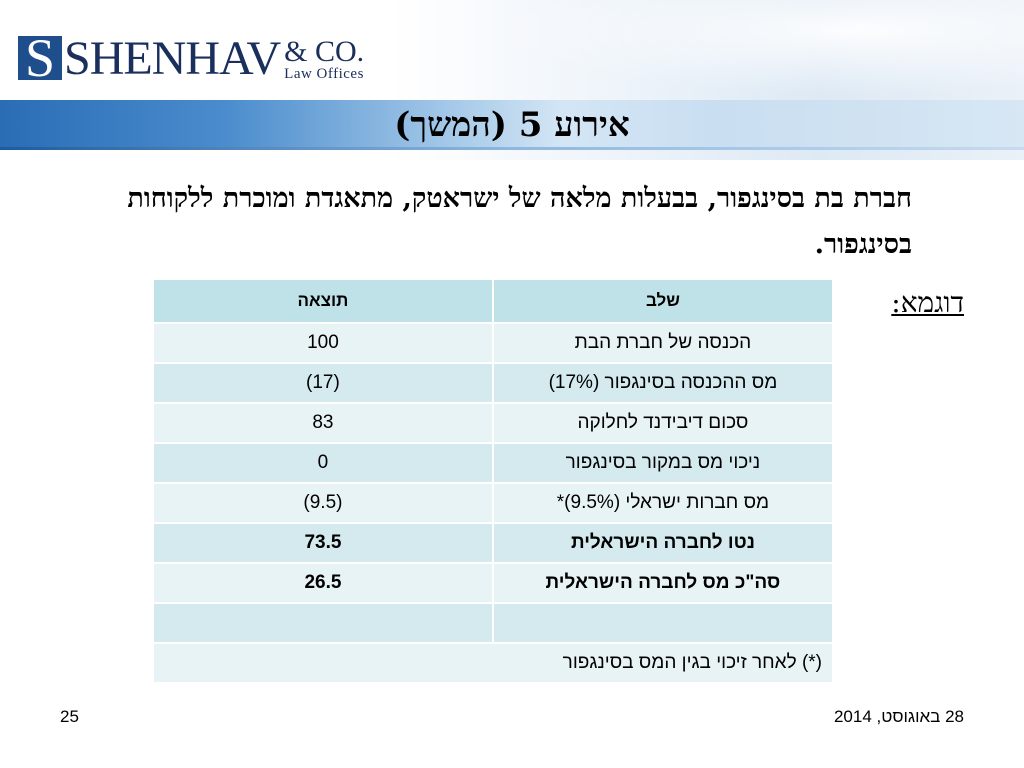 The image size is (1024, 768). Describe the element at coordinates (663, 383) in the screenshot. I see `cell-step: מס ההכנסה בסינגפור (17%)` at that location.